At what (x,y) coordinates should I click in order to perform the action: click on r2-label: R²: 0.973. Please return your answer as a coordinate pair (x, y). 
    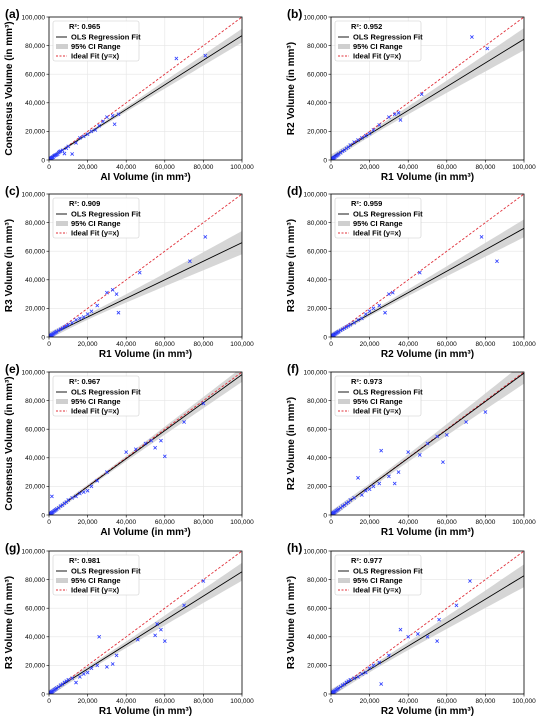
    Looking at the image, I should click on (366, 381).